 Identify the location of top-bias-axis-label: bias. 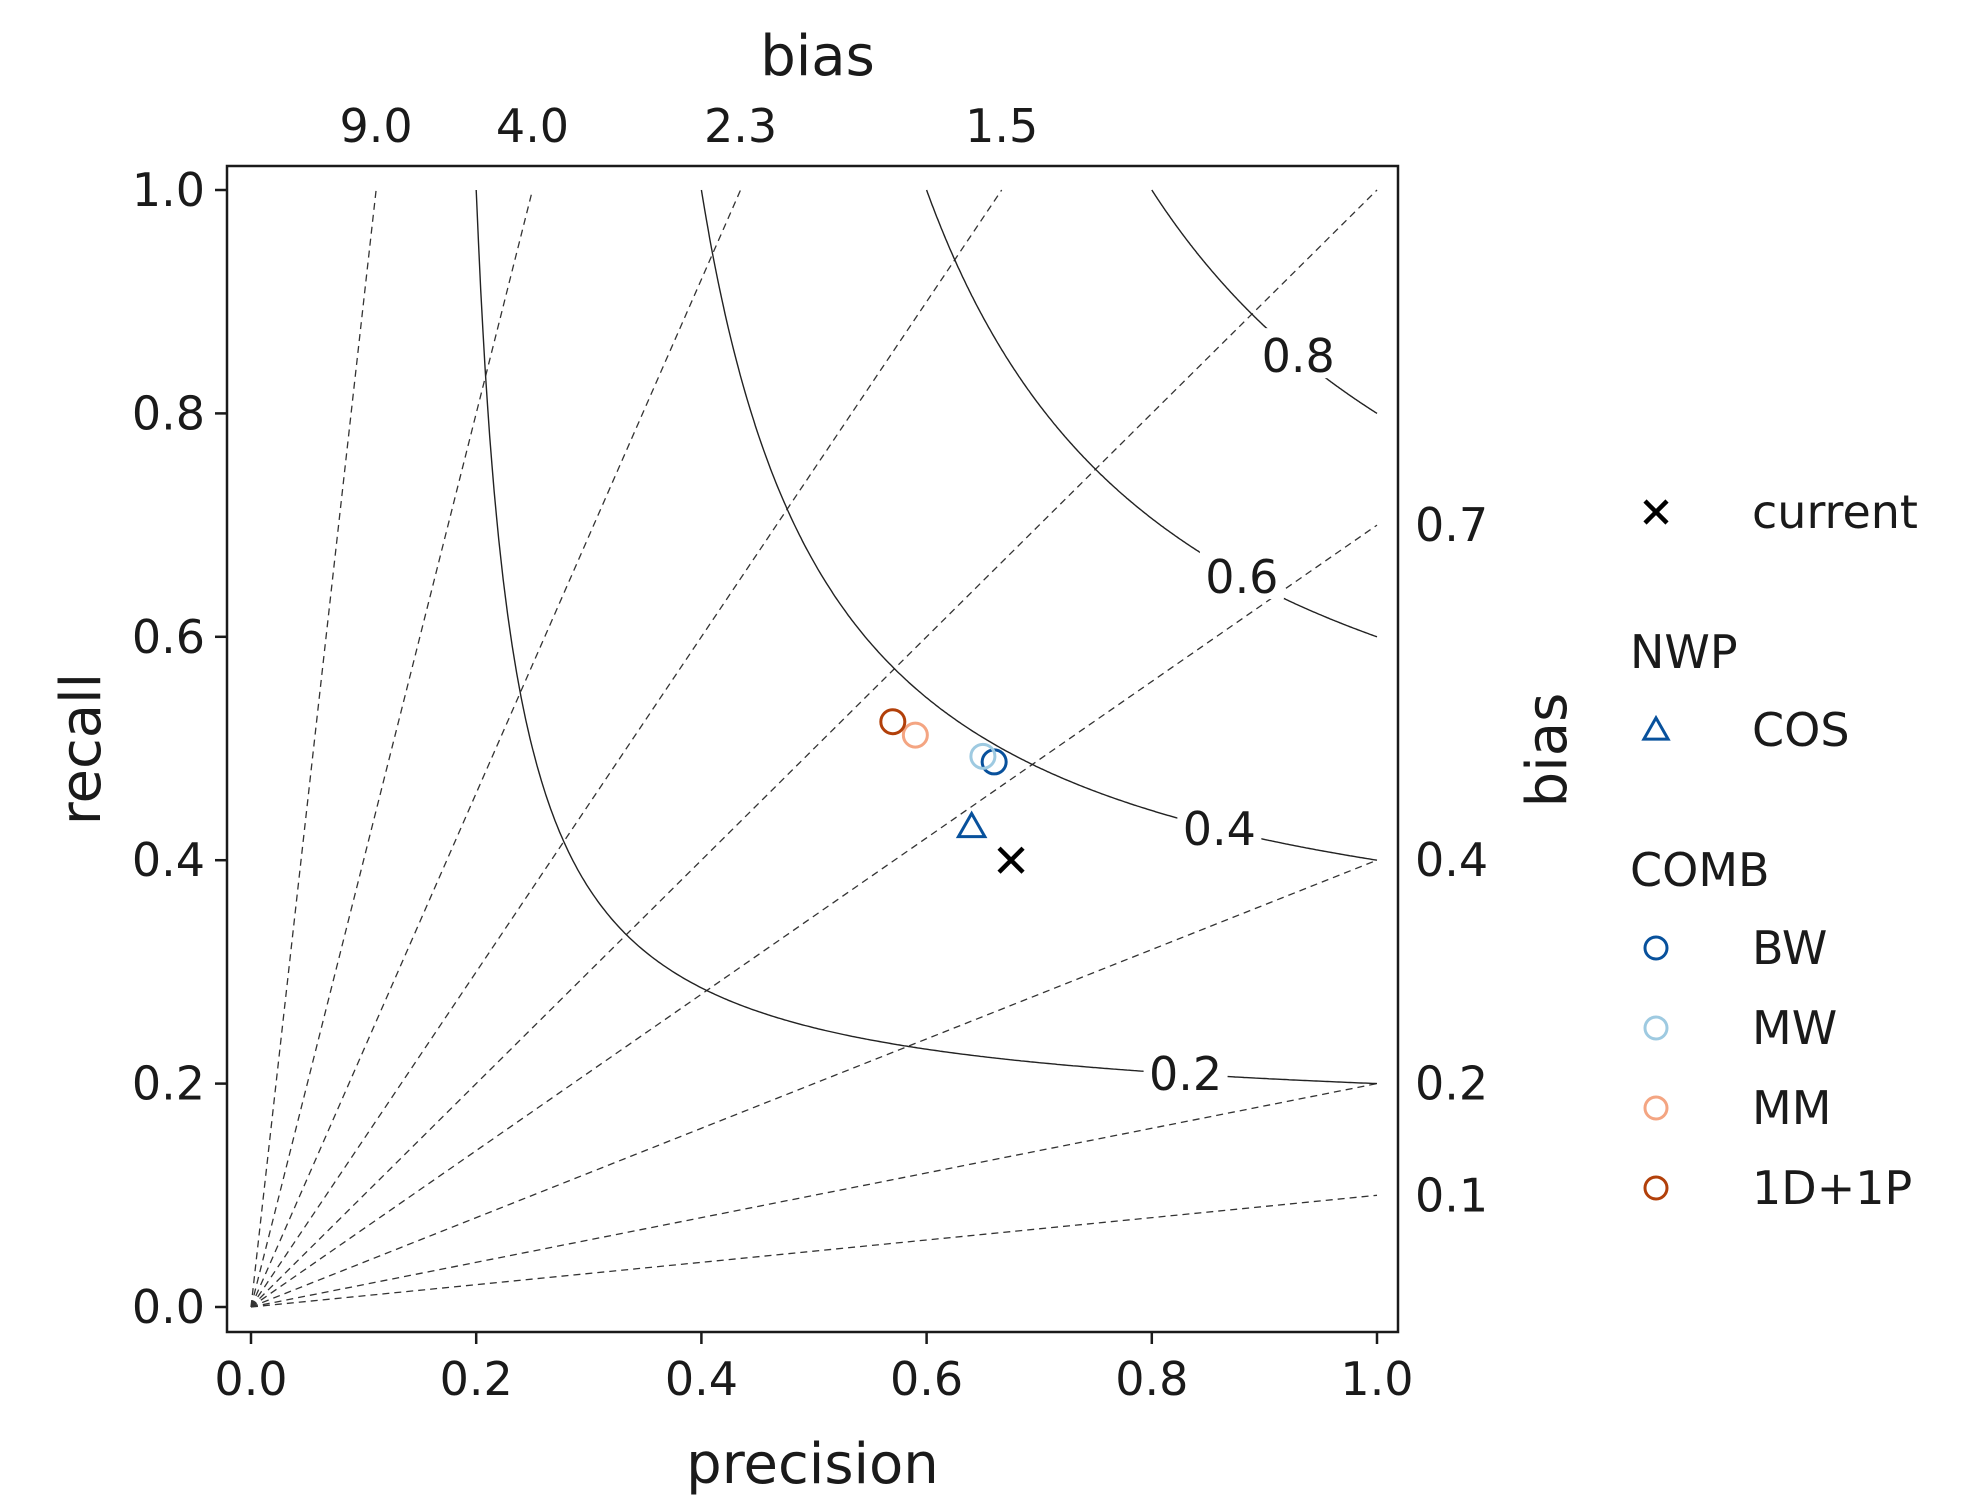
(817, 56).